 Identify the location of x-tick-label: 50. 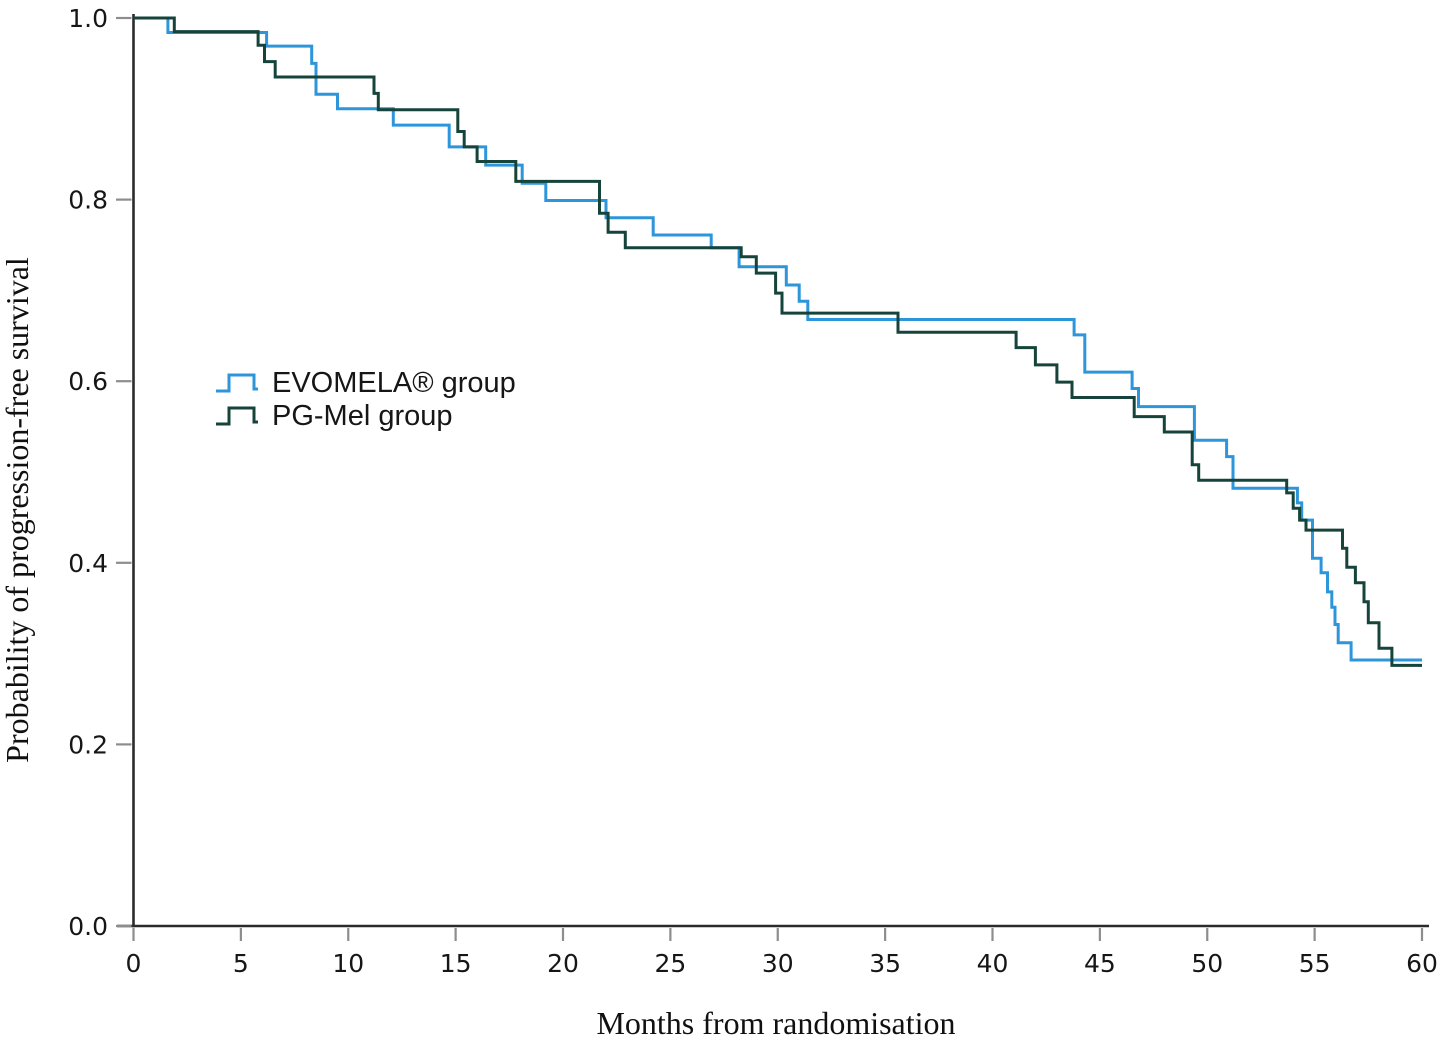
(1207, 963).